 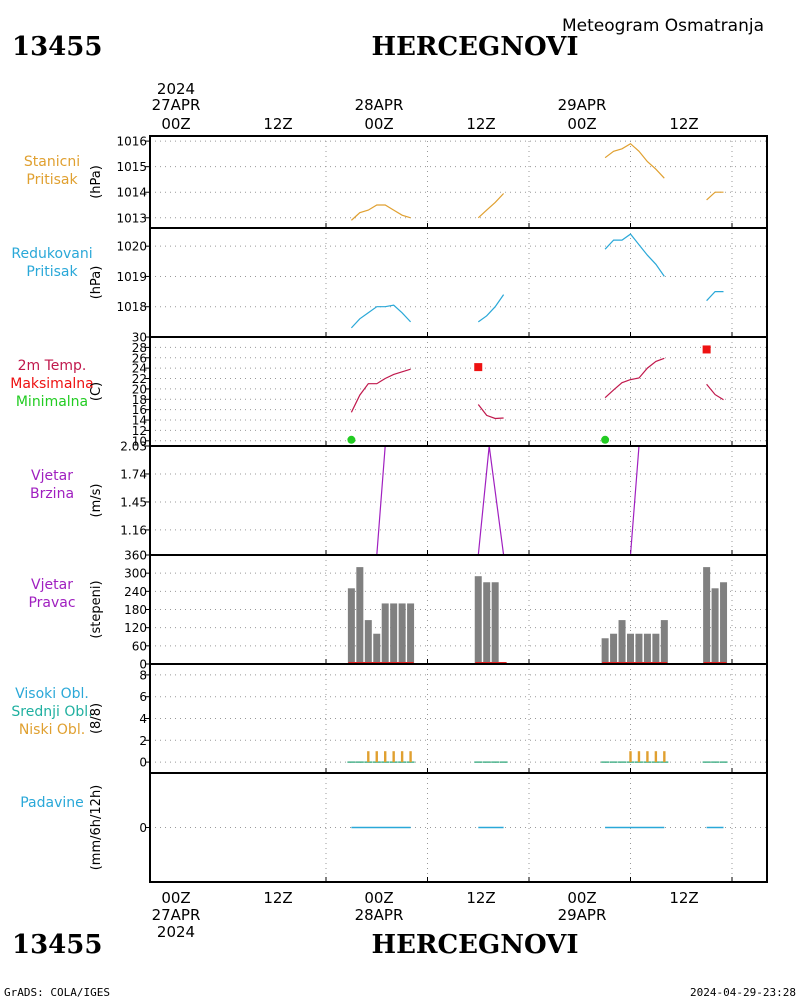 I want to click on panel-label: Padavine, so click(x=52, y=803).